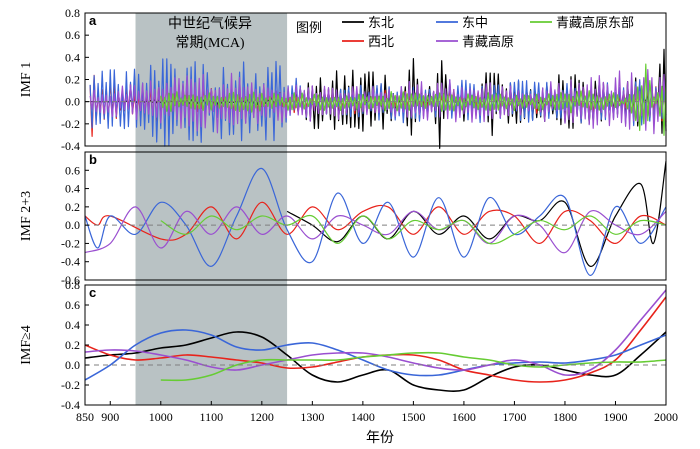  What do you see at coordinates (309, 27) in the screenshot?
I see `legend-title: 图例` at bounding box center [309, 27].